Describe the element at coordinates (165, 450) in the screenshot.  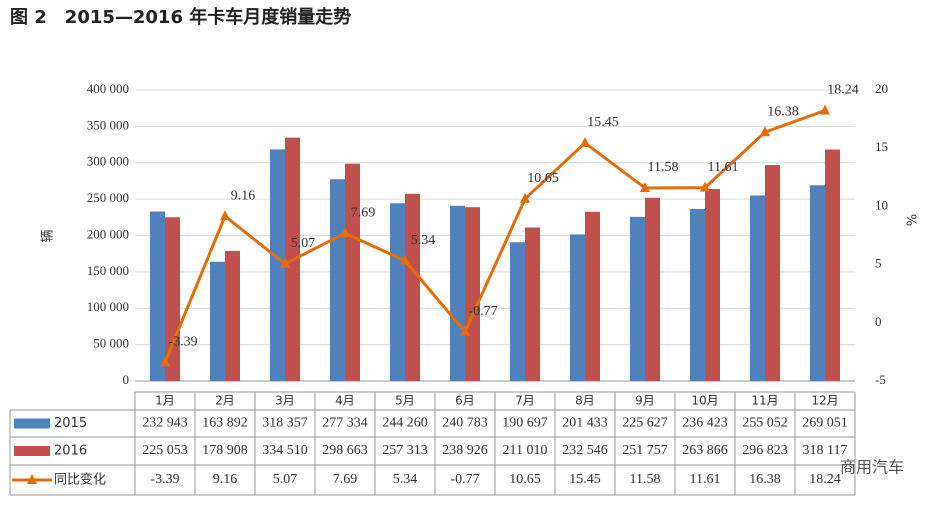
I see `table-cell: 225 053` at that location.